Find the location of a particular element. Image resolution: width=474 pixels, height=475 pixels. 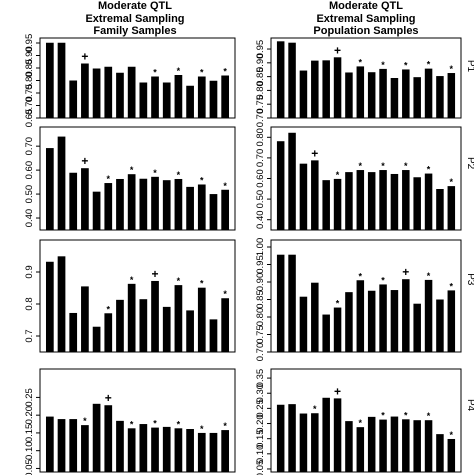

y-tick-label: 0.8 is located at coordinates (29, 303).